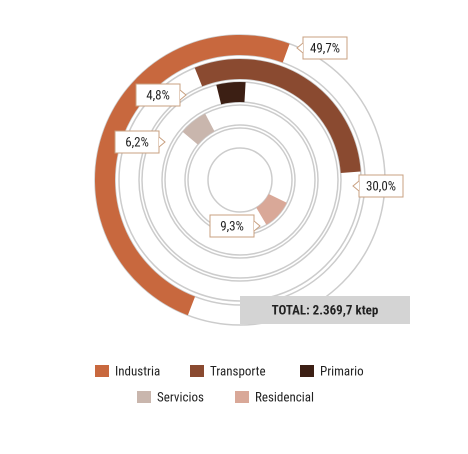 The image size is (468, 454). Describe the element at coordinates (180, 397) in the screenshot. I see `legend-label: Servicios` at that location.